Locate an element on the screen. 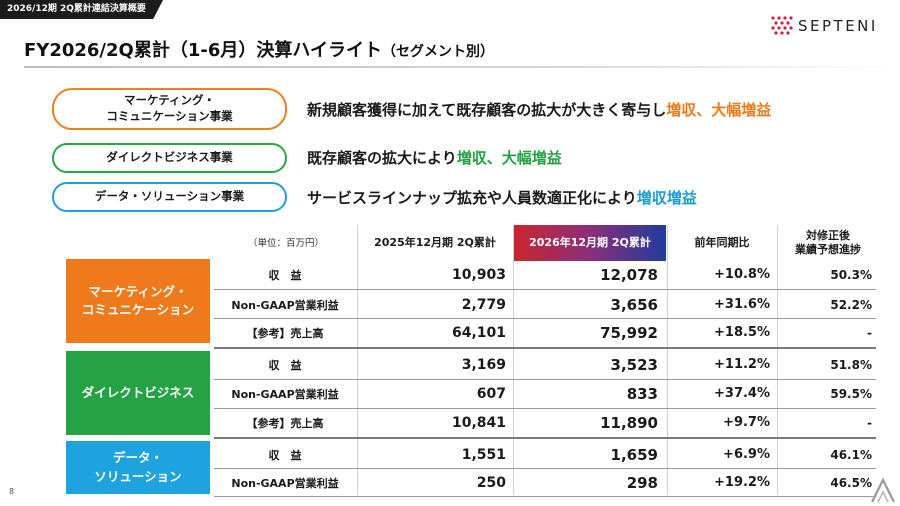 This screenshot has height=506, width=900. cell-yoy: +19.2% is located at coordinates (742, 482).